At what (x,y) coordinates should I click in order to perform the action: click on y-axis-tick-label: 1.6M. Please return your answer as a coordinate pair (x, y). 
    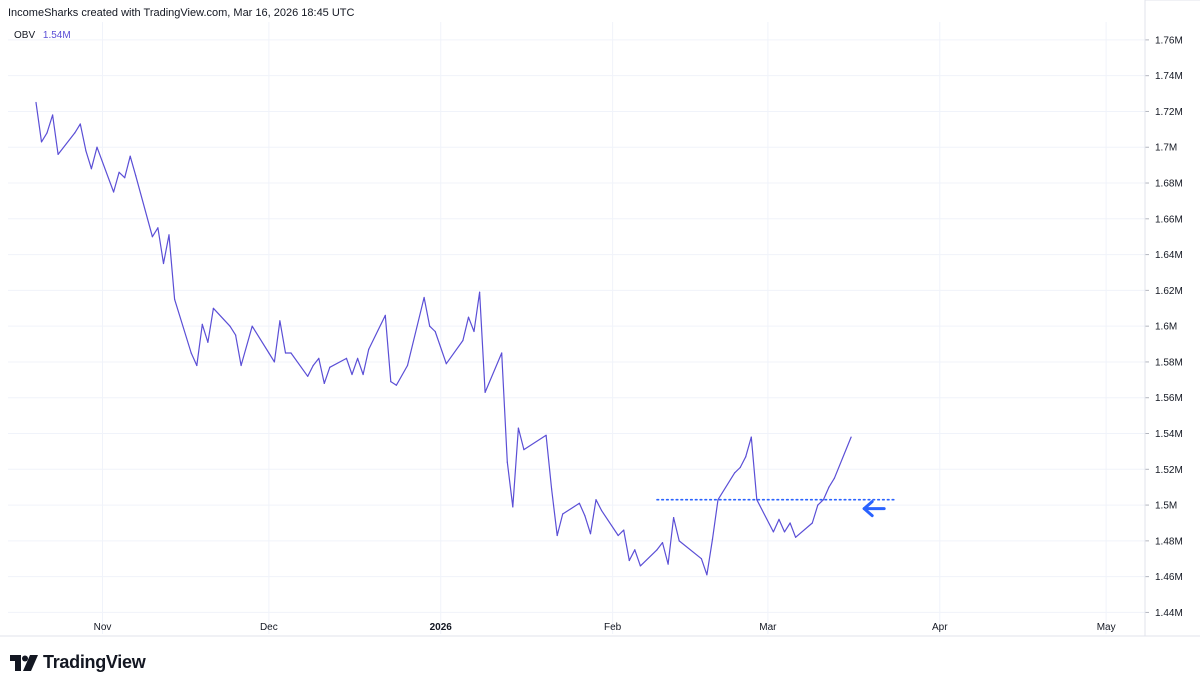
    Looking at the image, I should click on (1166, 327).